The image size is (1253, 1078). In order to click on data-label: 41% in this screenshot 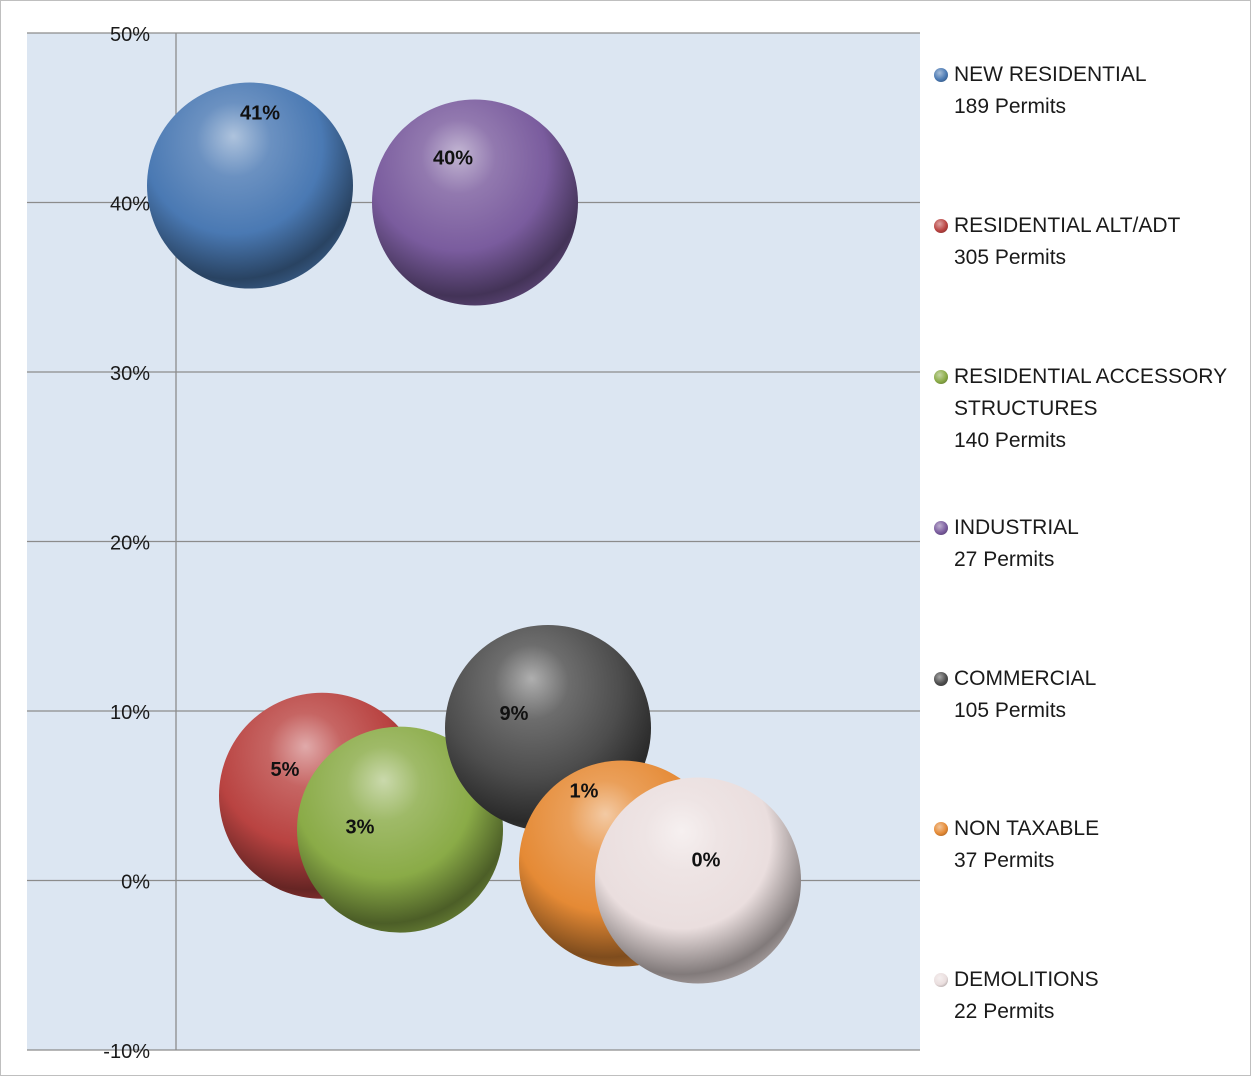, I will do `click(260, 114)`.